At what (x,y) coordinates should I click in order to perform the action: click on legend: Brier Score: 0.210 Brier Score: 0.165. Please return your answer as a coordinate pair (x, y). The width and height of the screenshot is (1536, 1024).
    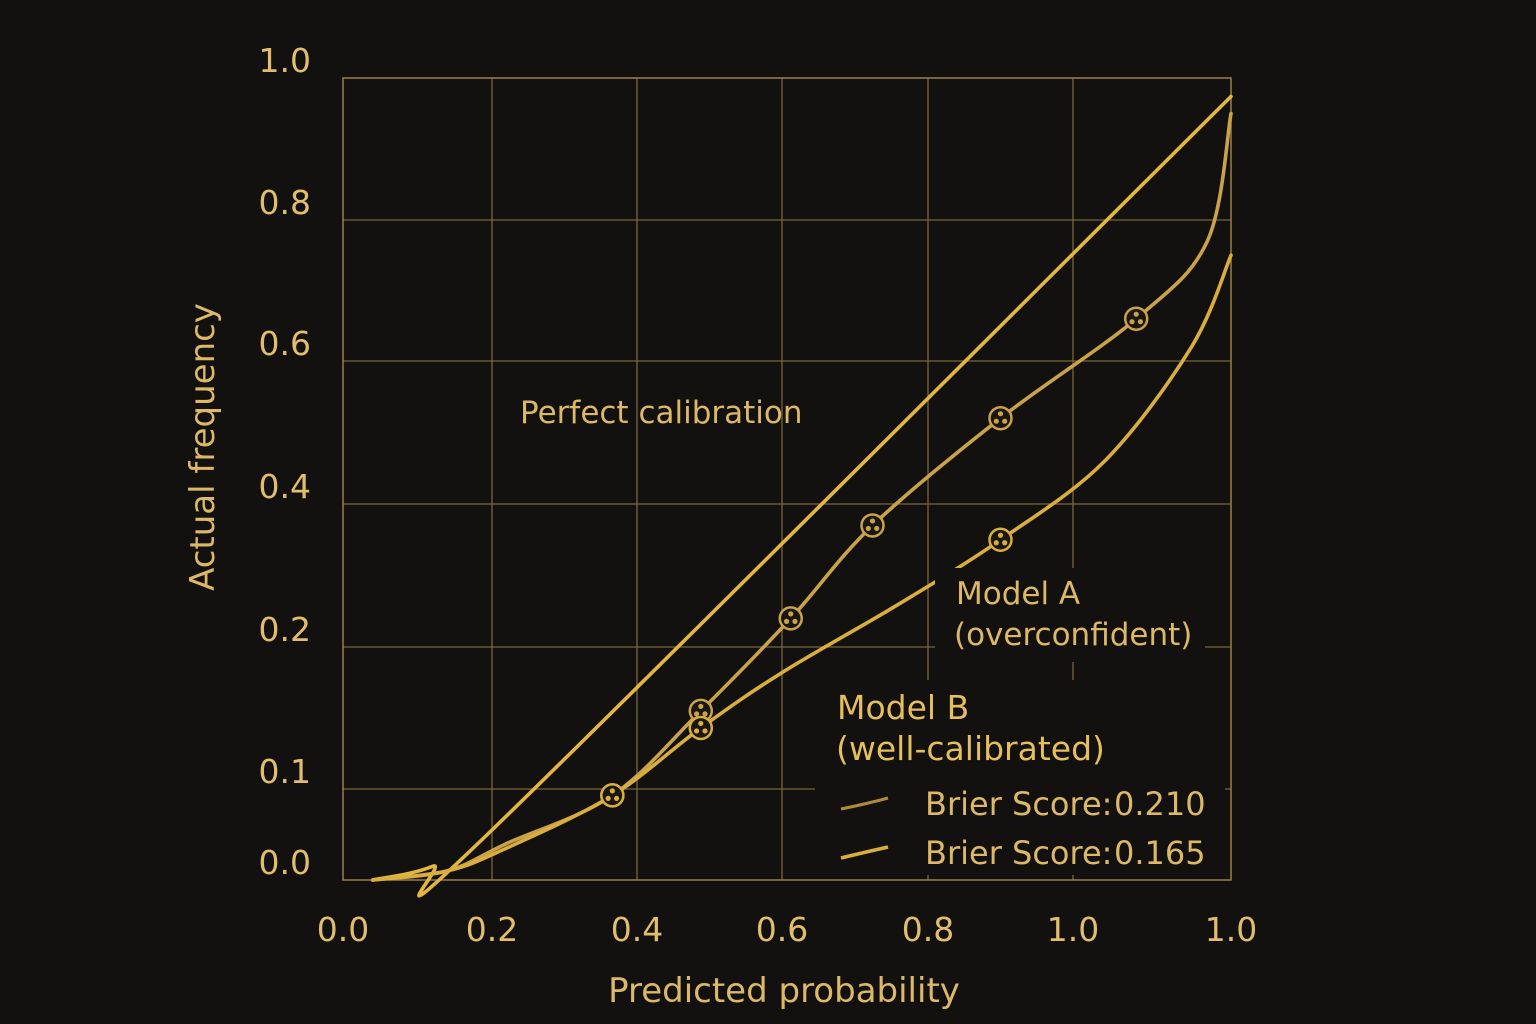
    Looking at the image, I should click on (1023, 828).